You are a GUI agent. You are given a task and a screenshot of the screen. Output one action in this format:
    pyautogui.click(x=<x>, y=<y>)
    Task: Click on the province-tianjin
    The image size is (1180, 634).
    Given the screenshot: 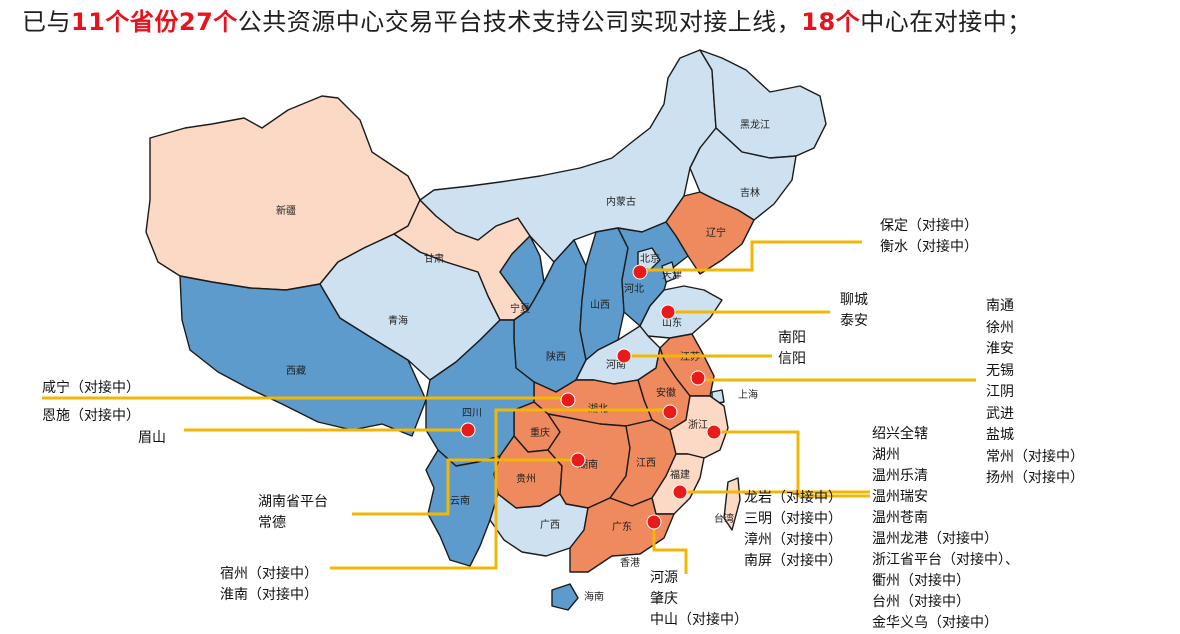 What is the action you would take?
    pyautogui.click(x=669, y=272)
    